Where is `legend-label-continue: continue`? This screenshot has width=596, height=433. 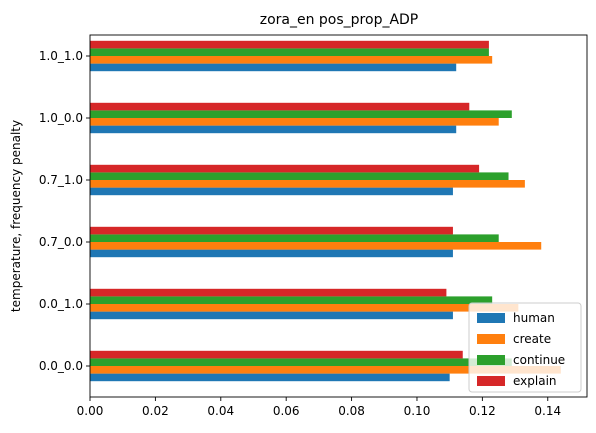 legend-label-continue: continue is located at coordinates (539, 360).